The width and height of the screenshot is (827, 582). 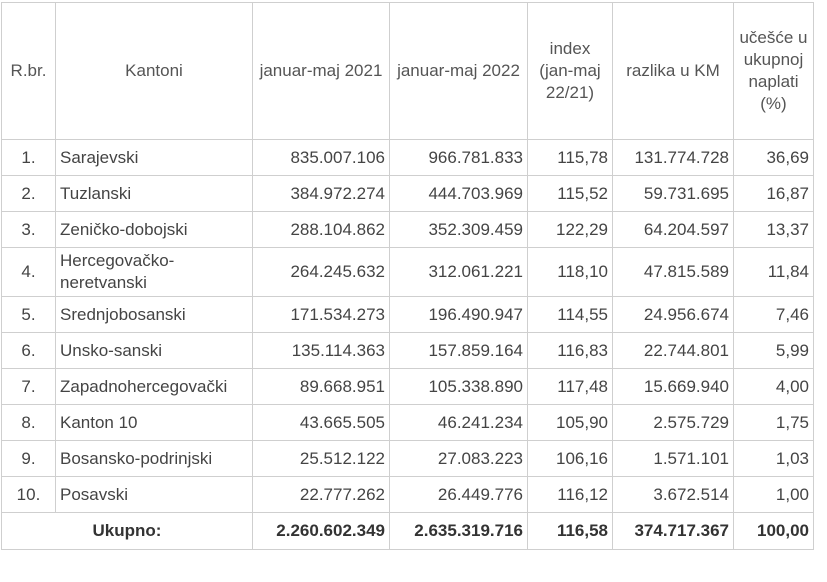 What do you see at coordinates (154, 71) in the screenshot?
I see `header-cell: Kantoni` at bounding box center [154, 71].